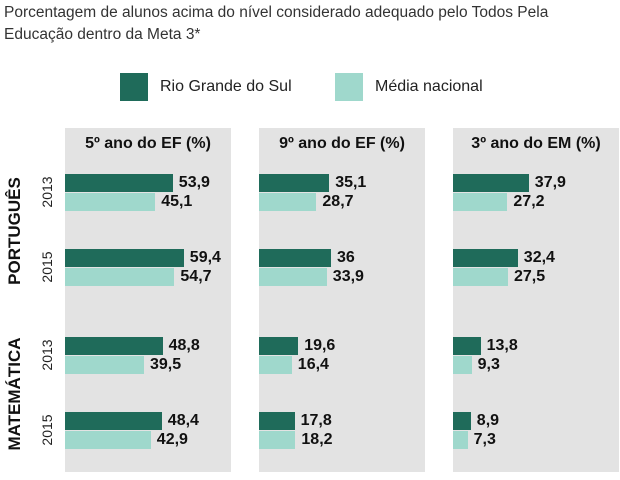 This screenshot has height=480, width=620. What do you see at coordinates (320, 345) in the screenshot?
I see `value-label: 19,6` at bounding box center [320, 345].